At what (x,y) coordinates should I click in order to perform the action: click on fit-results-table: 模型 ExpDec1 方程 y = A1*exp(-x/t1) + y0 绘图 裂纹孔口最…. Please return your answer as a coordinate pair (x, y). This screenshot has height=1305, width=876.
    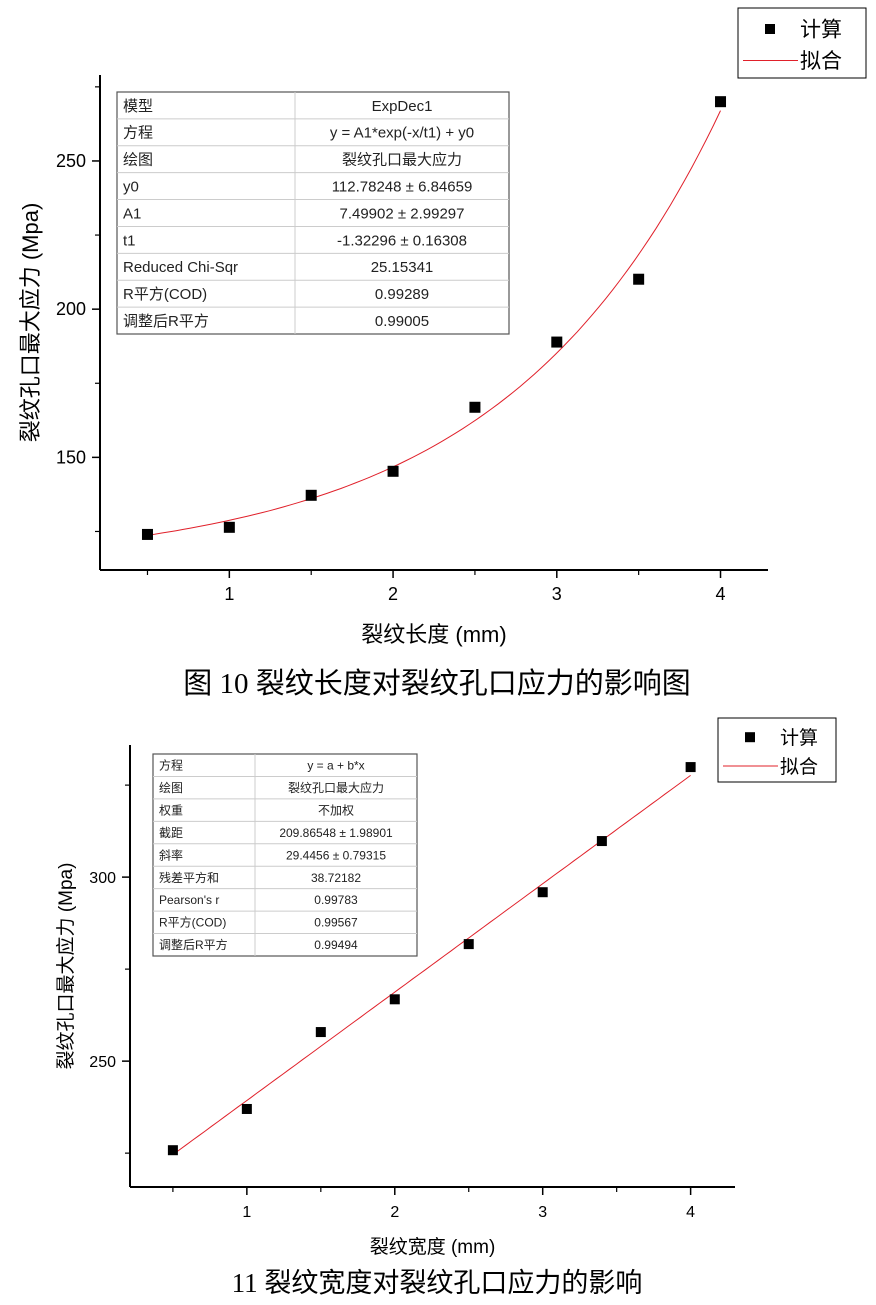
    Looking at the image, I should click on (313, 213).